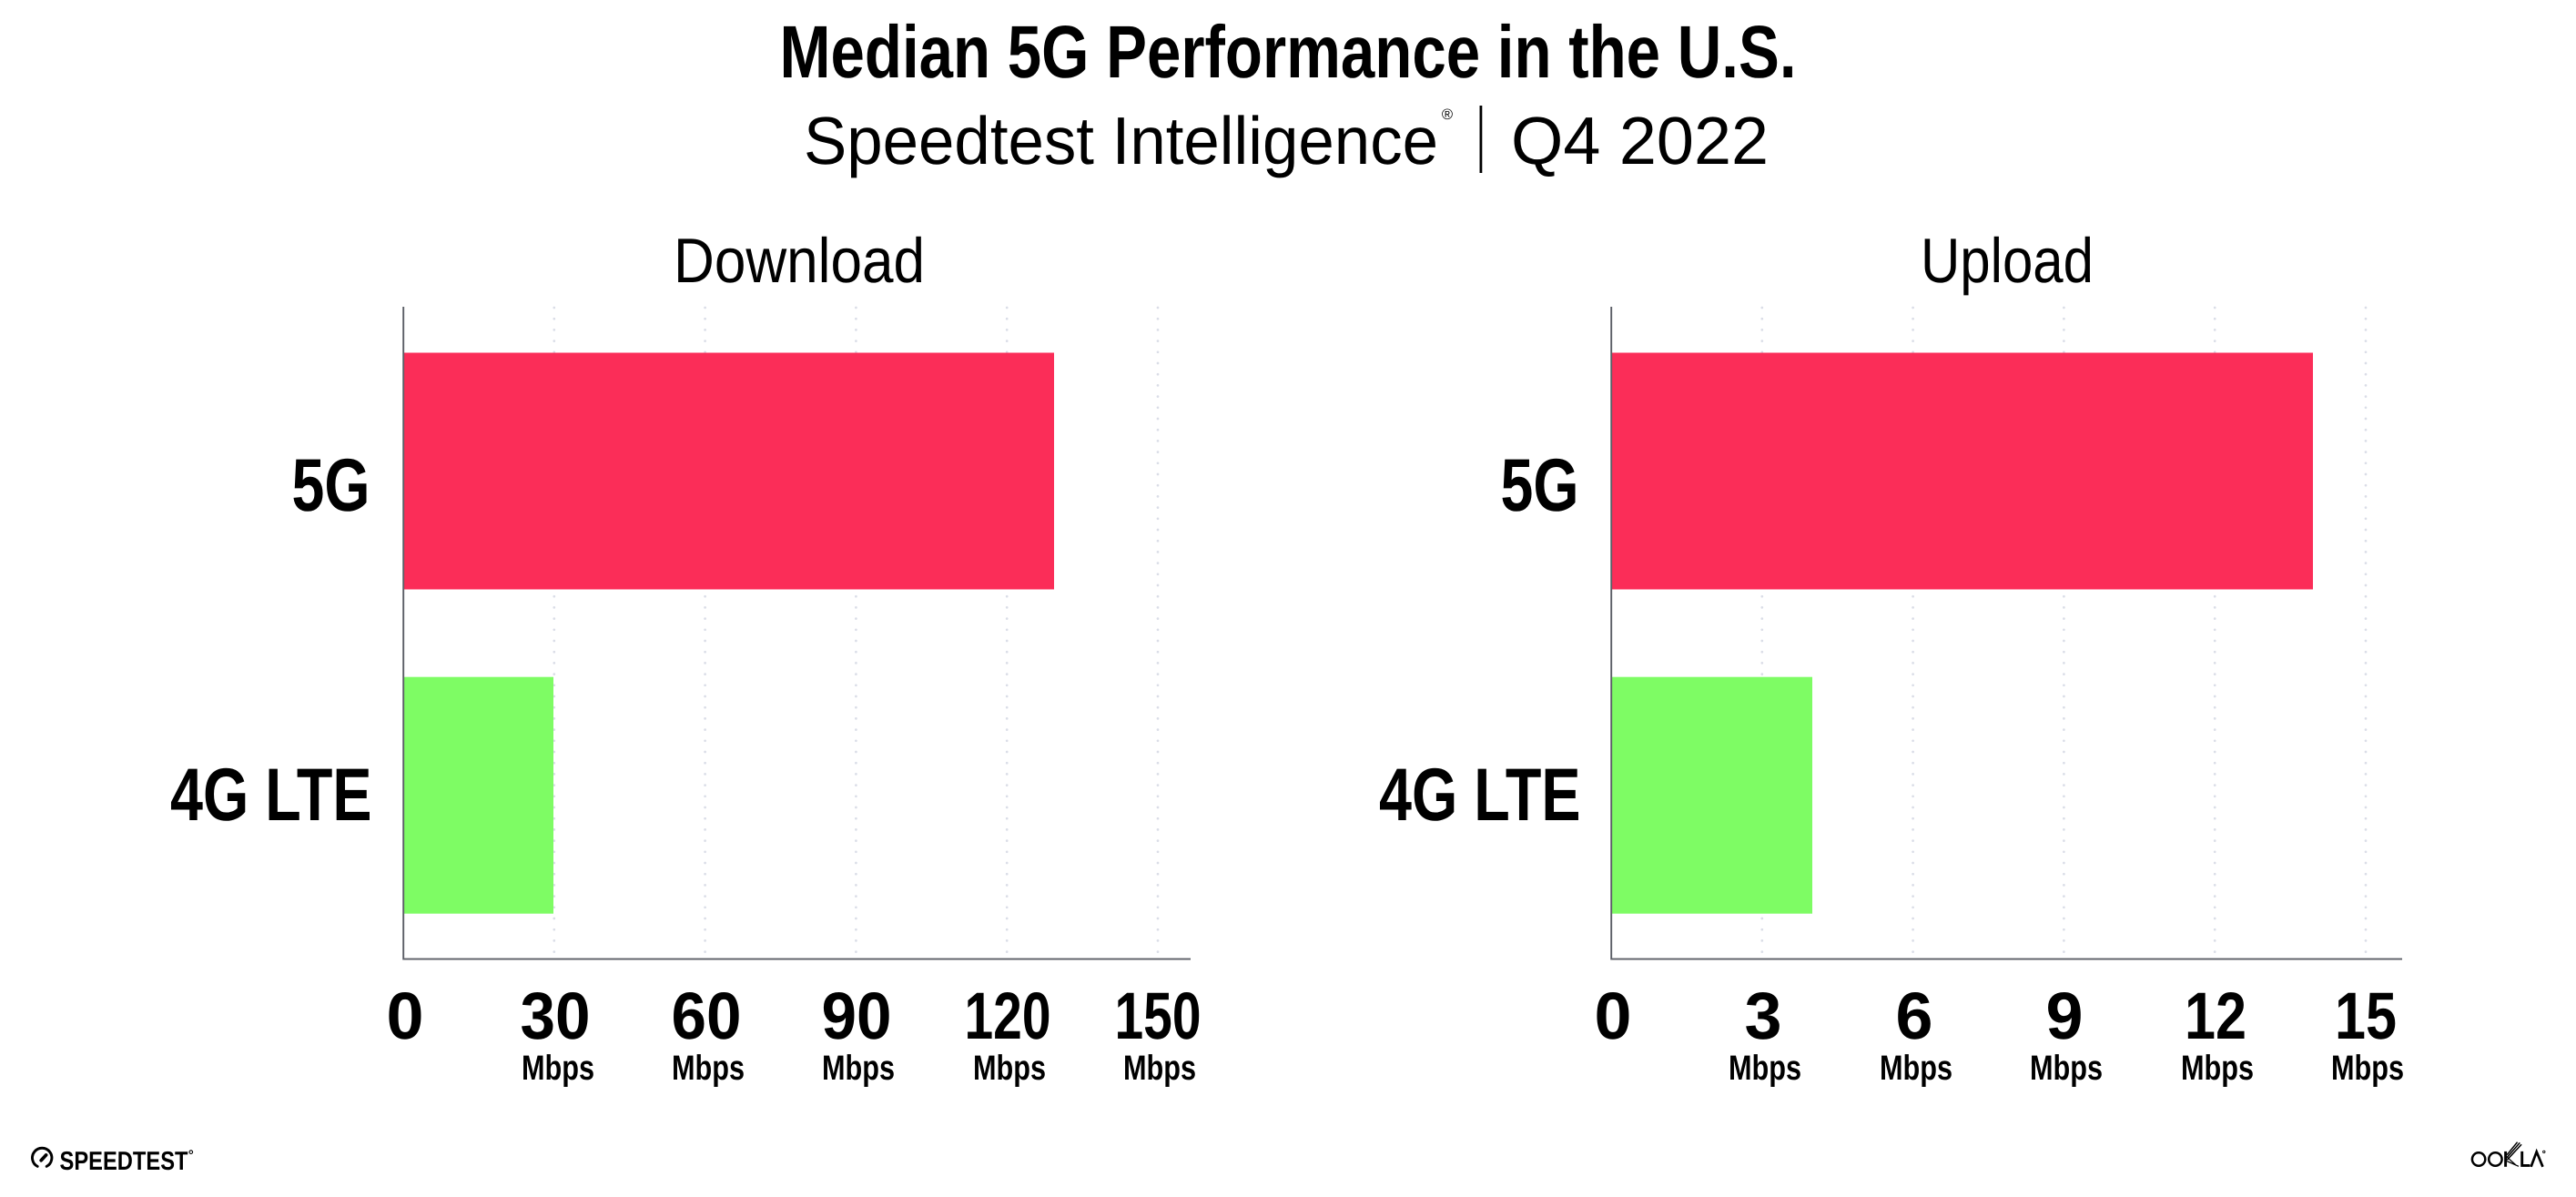 The height and width of the screenshot is (1197, 2576). Describe the element at coordinates (1158, 1016) in the screenshot. I see `svg-text: 150` at that location.